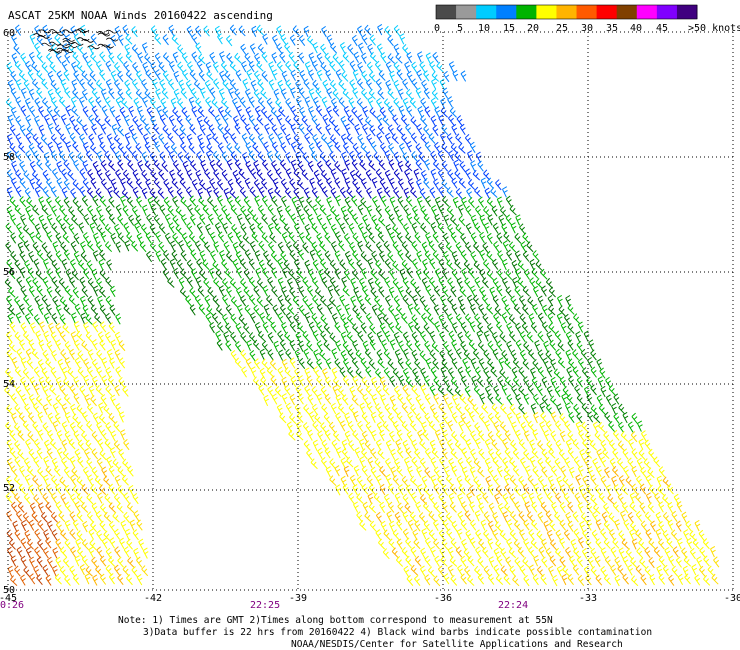 The height and width of the screenshot is (650, 740). I want to click on colorbar-frame, so click(566, 12).